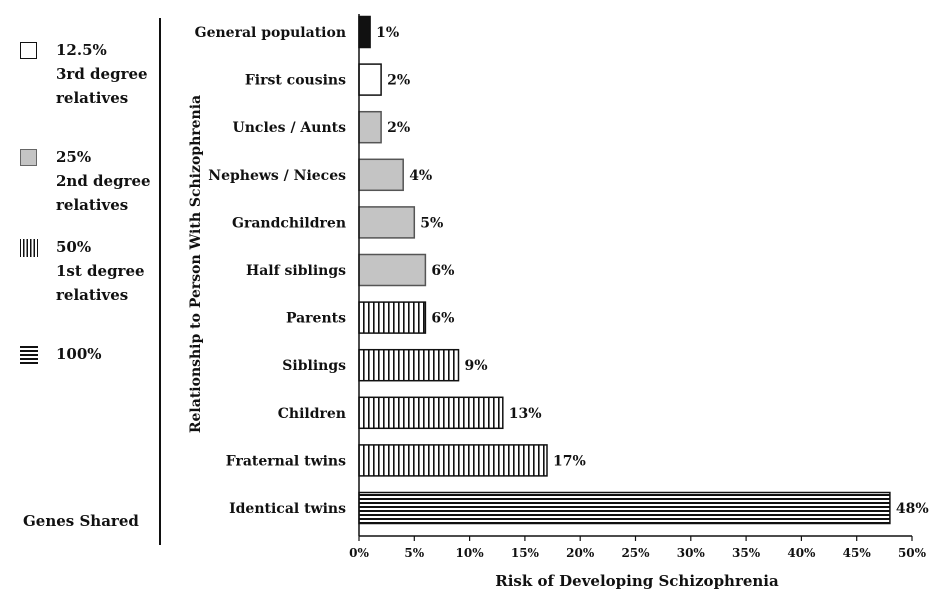 This screenshot has height=602, width=950. What do you see at coordinates (470, 553) in the screenshot?
I see `x-tick-label: 10%` at bounding box center [470, 553].